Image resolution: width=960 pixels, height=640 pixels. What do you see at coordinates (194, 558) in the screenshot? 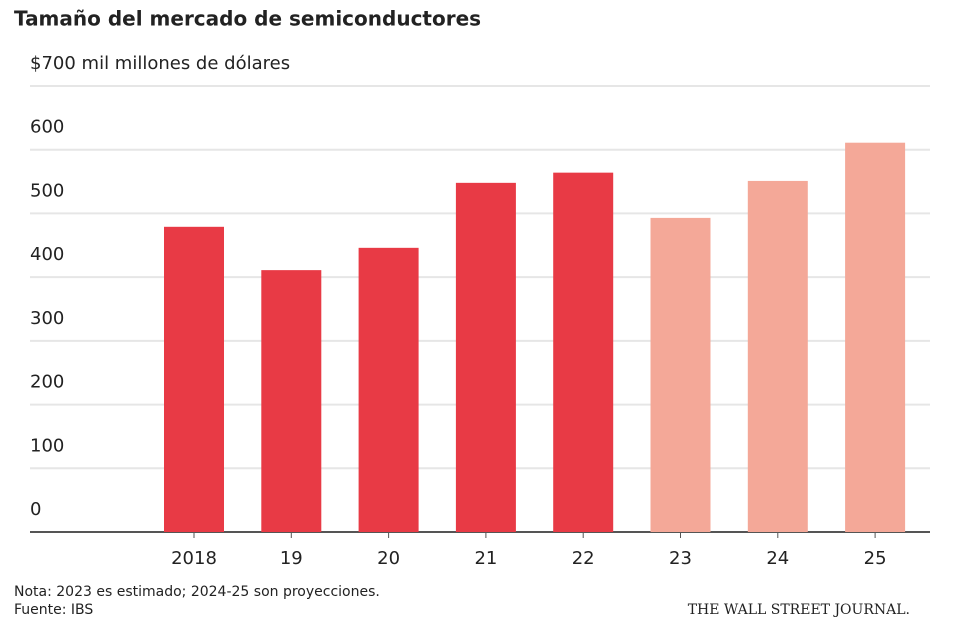
I see `x-tick-label: 2018` at bounding box center [194, 558].